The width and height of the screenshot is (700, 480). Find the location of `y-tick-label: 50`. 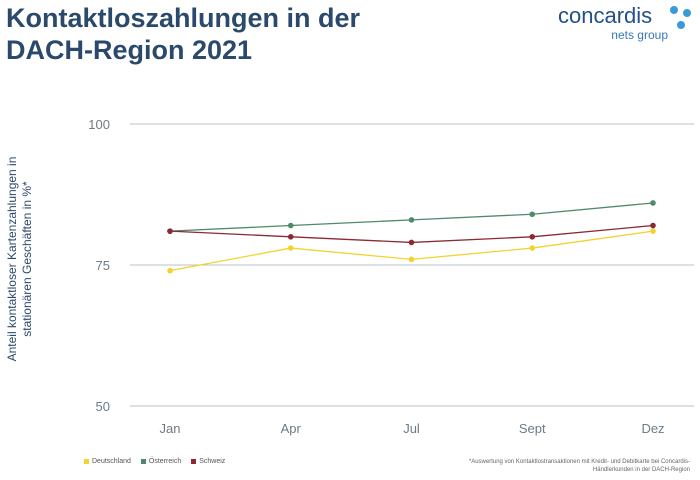

y-tick-label: 50 is located at coordinates (103, 406).